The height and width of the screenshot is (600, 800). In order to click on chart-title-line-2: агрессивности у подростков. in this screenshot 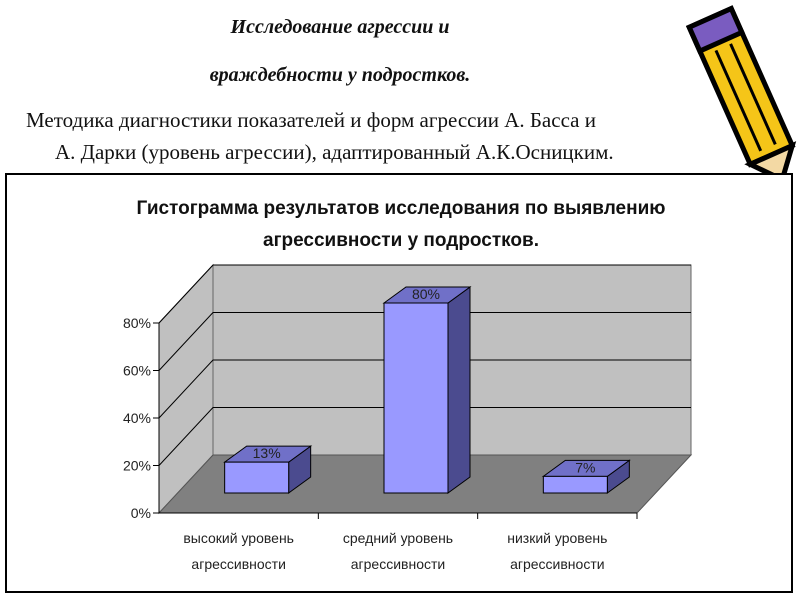, I will do `click(401, 240)`.